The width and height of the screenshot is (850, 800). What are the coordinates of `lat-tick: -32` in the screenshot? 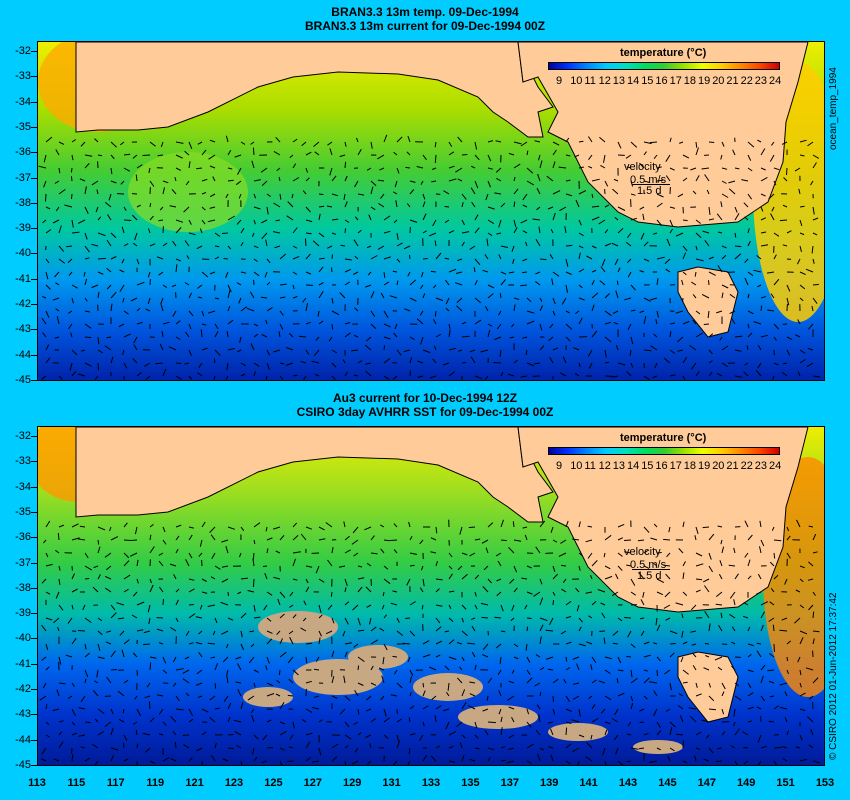 It's located at (20, 51).